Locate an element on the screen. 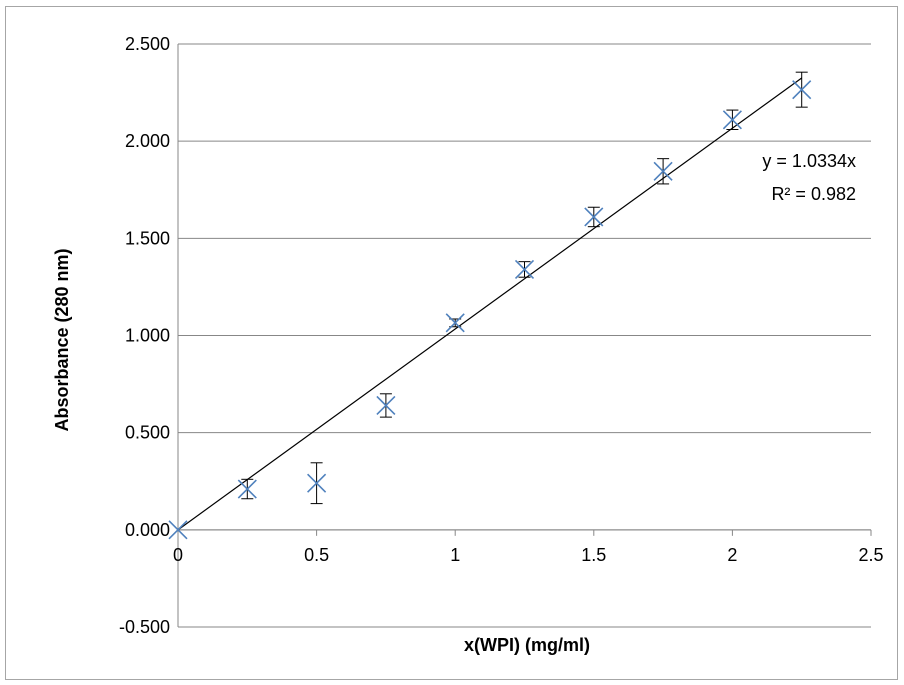 The width and height of the screenshot is (904, 685). x-tick-label: 0.5 is located at coordinates (316, 555).